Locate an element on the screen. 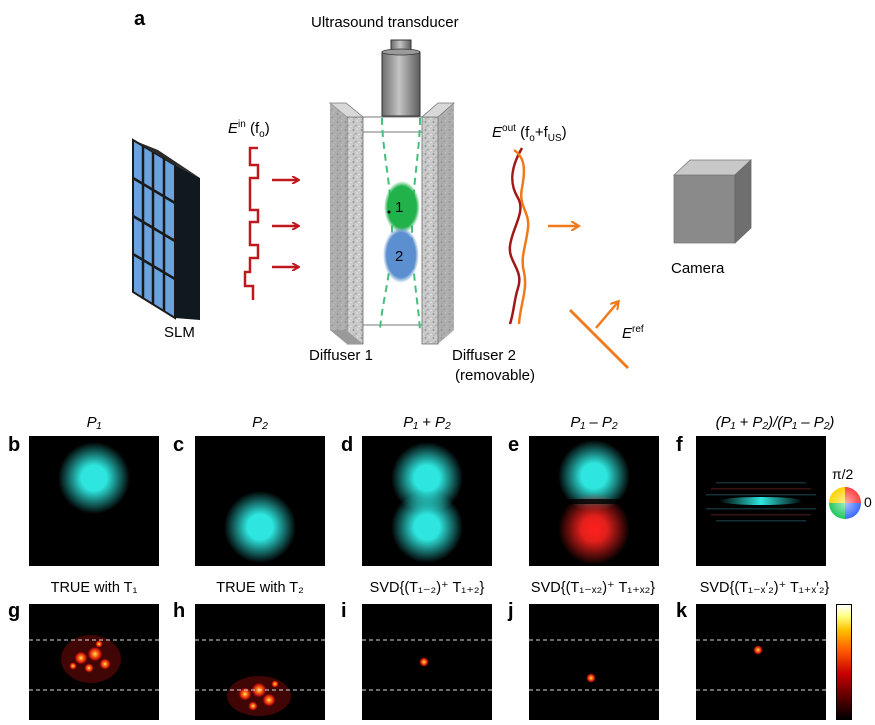 This screenshot has height=725, width=875. focus-2-label: 2 is located at coordinates (399, 256).